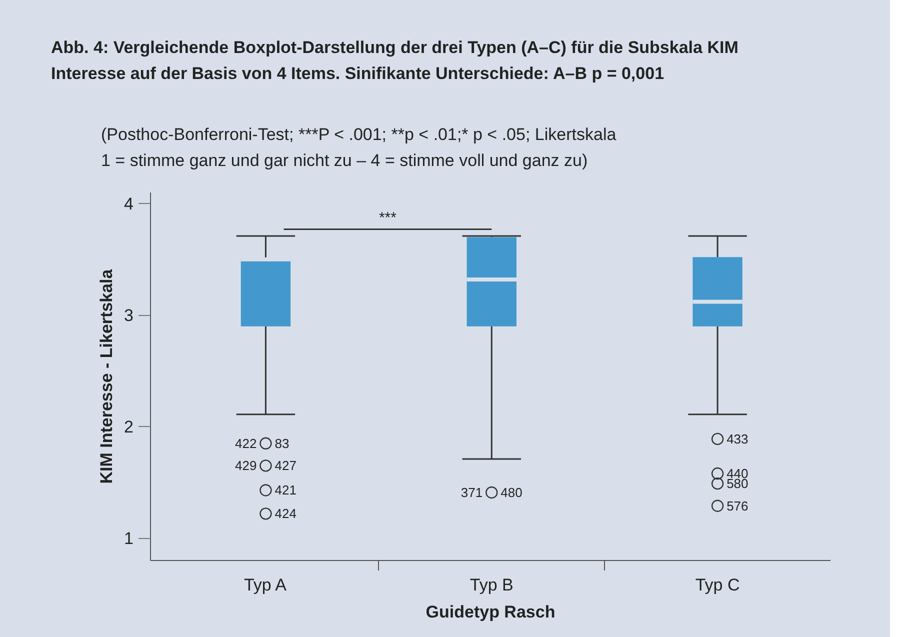 The image size is (898, 637). I want to click on annotation: 371, so click(471, 492).